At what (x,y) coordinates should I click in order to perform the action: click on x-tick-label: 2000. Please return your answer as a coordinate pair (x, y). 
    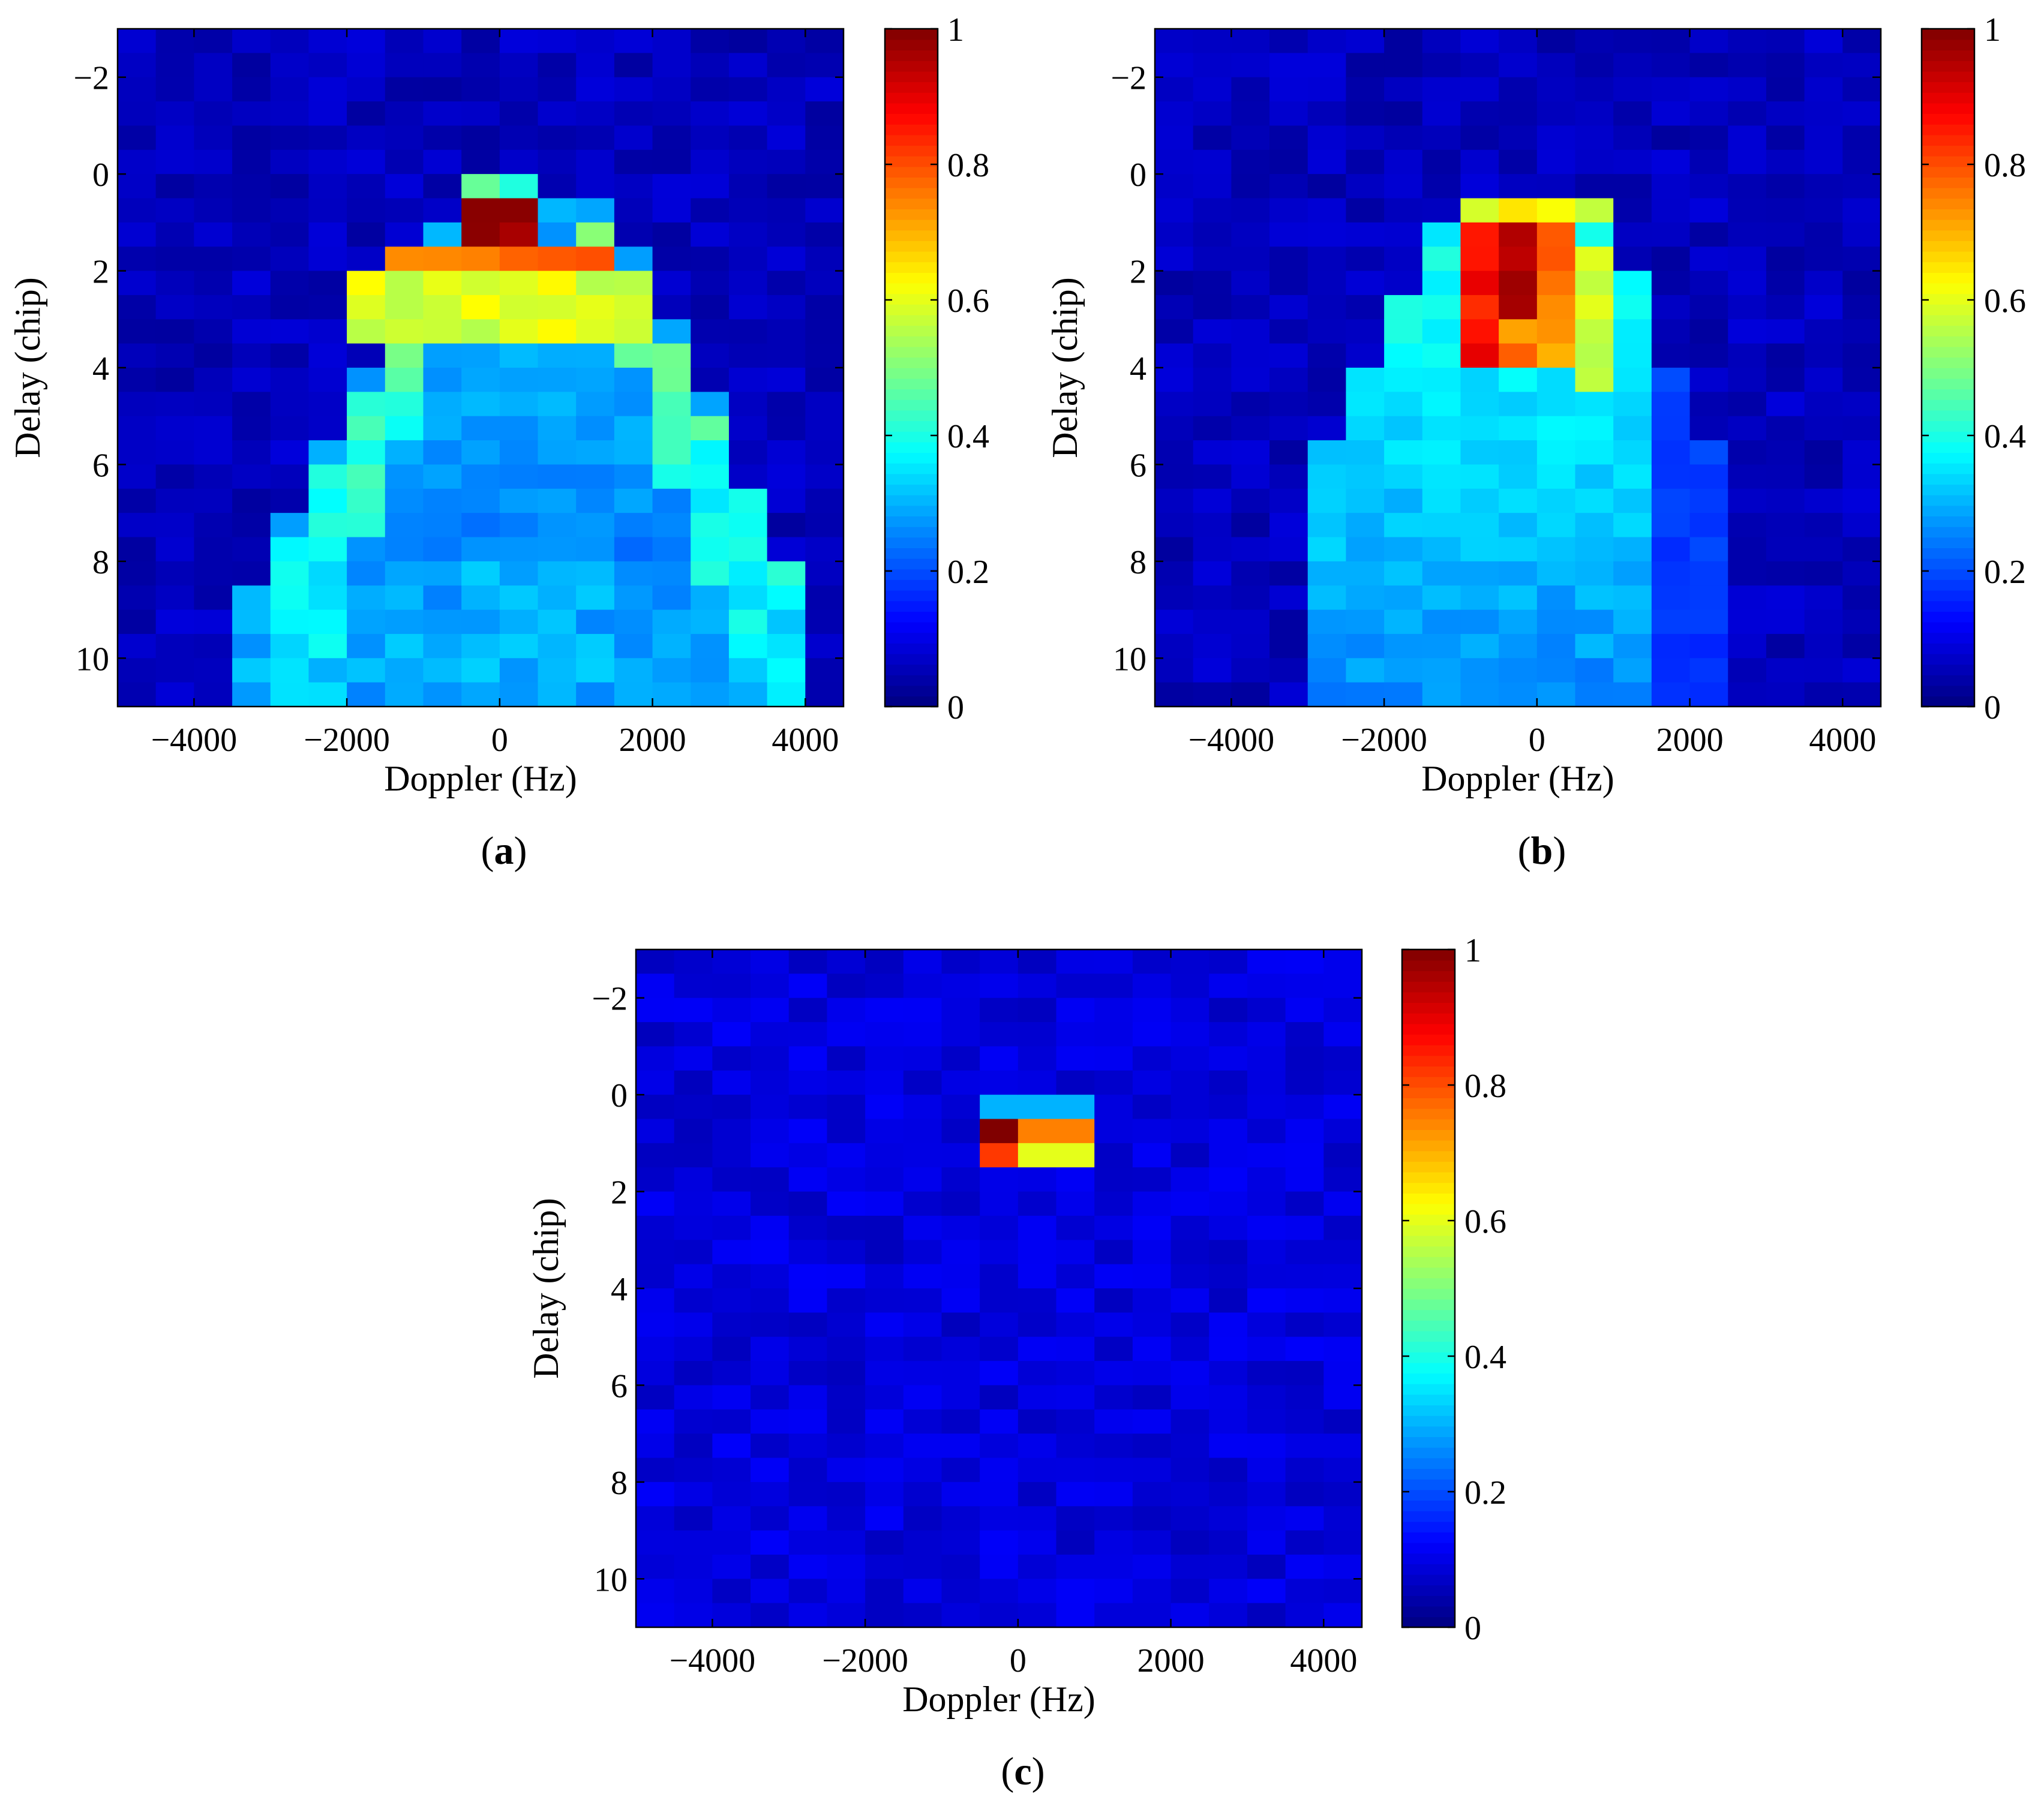
    Looking at the image, I should click on (652, 740).